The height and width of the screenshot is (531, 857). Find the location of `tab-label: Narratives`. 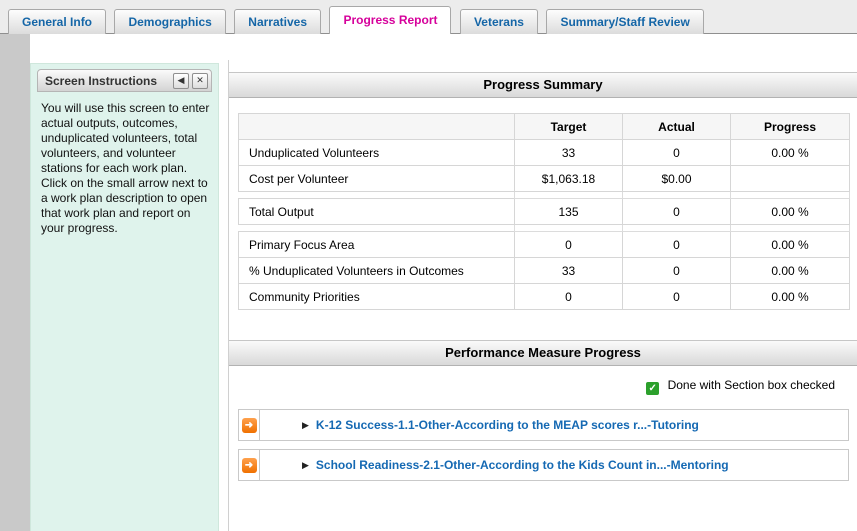

tab-label: Narratives is located at coordinates (277, 22).